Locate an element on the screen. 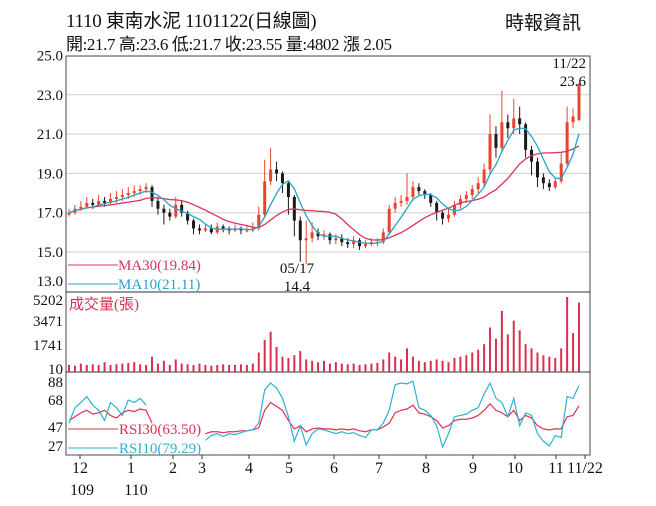  x-tick-label: 11 is located at coordinates (555, 468).